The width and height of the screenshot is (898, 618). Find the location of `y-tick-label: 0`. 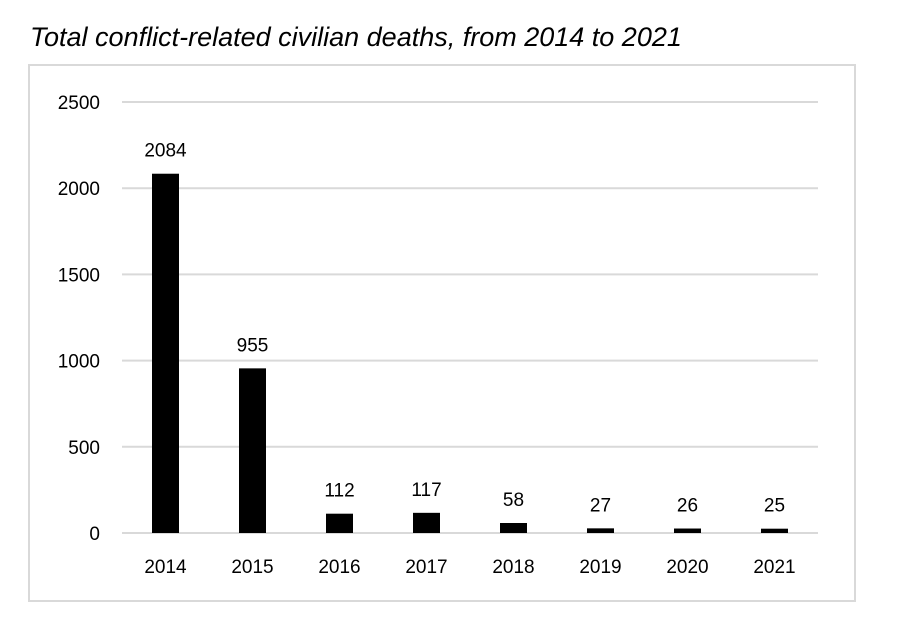

y-tick-label: 0 is located at coordinates (94, 534).